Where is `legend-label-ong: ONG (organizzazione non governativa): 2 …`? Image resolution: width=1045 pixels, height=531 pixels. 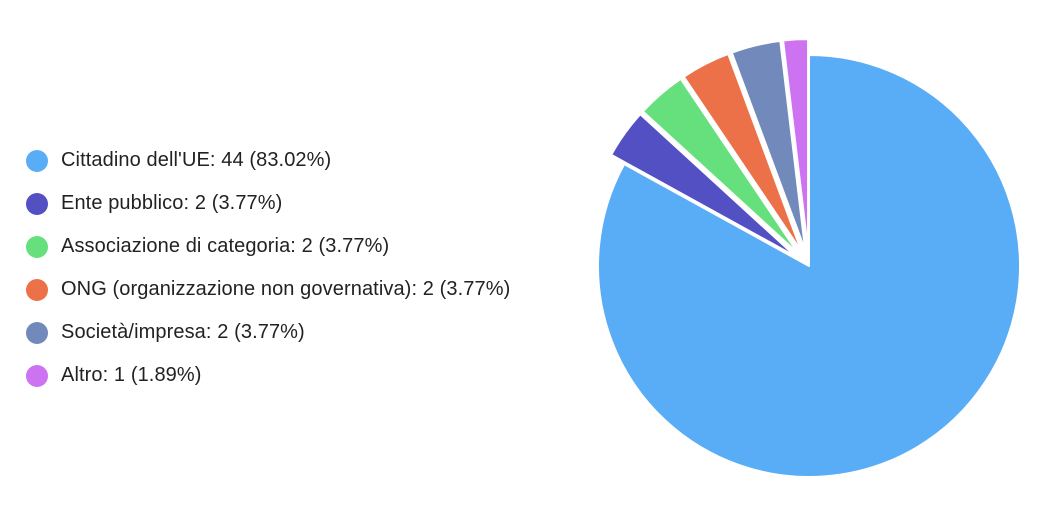 legend-label-ong: ONG (organizzazione non governativa): 2 … is located at coordinates (286, 289).